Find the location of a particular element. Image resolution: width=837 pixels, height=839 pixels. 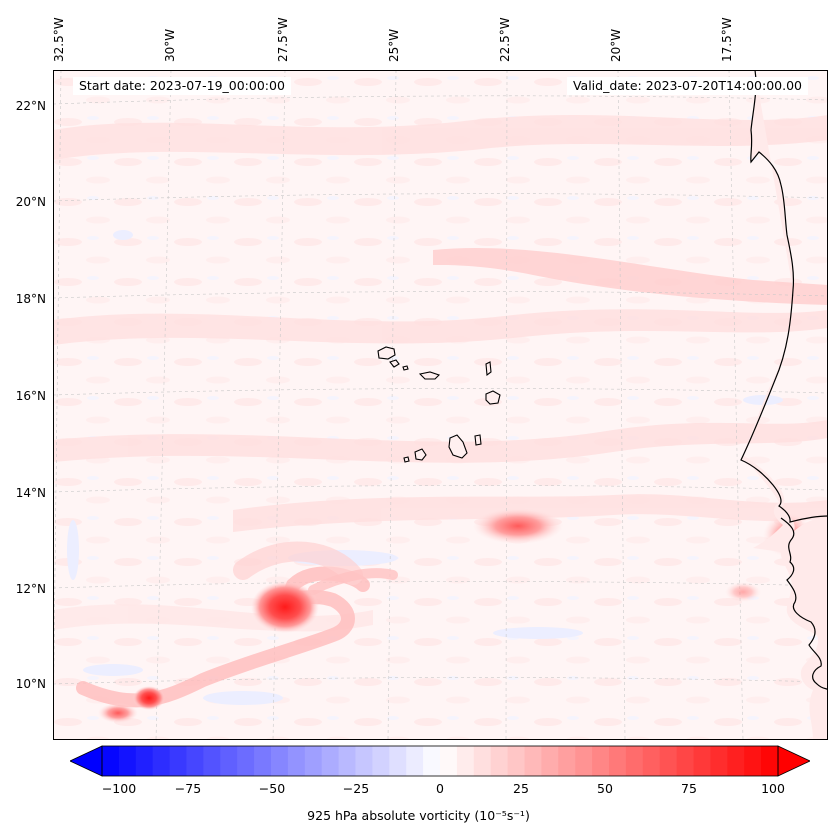

valid-date-label: Valid_date: 2023-07-20T14:00:00.00 is located at coordinates (687, 86).